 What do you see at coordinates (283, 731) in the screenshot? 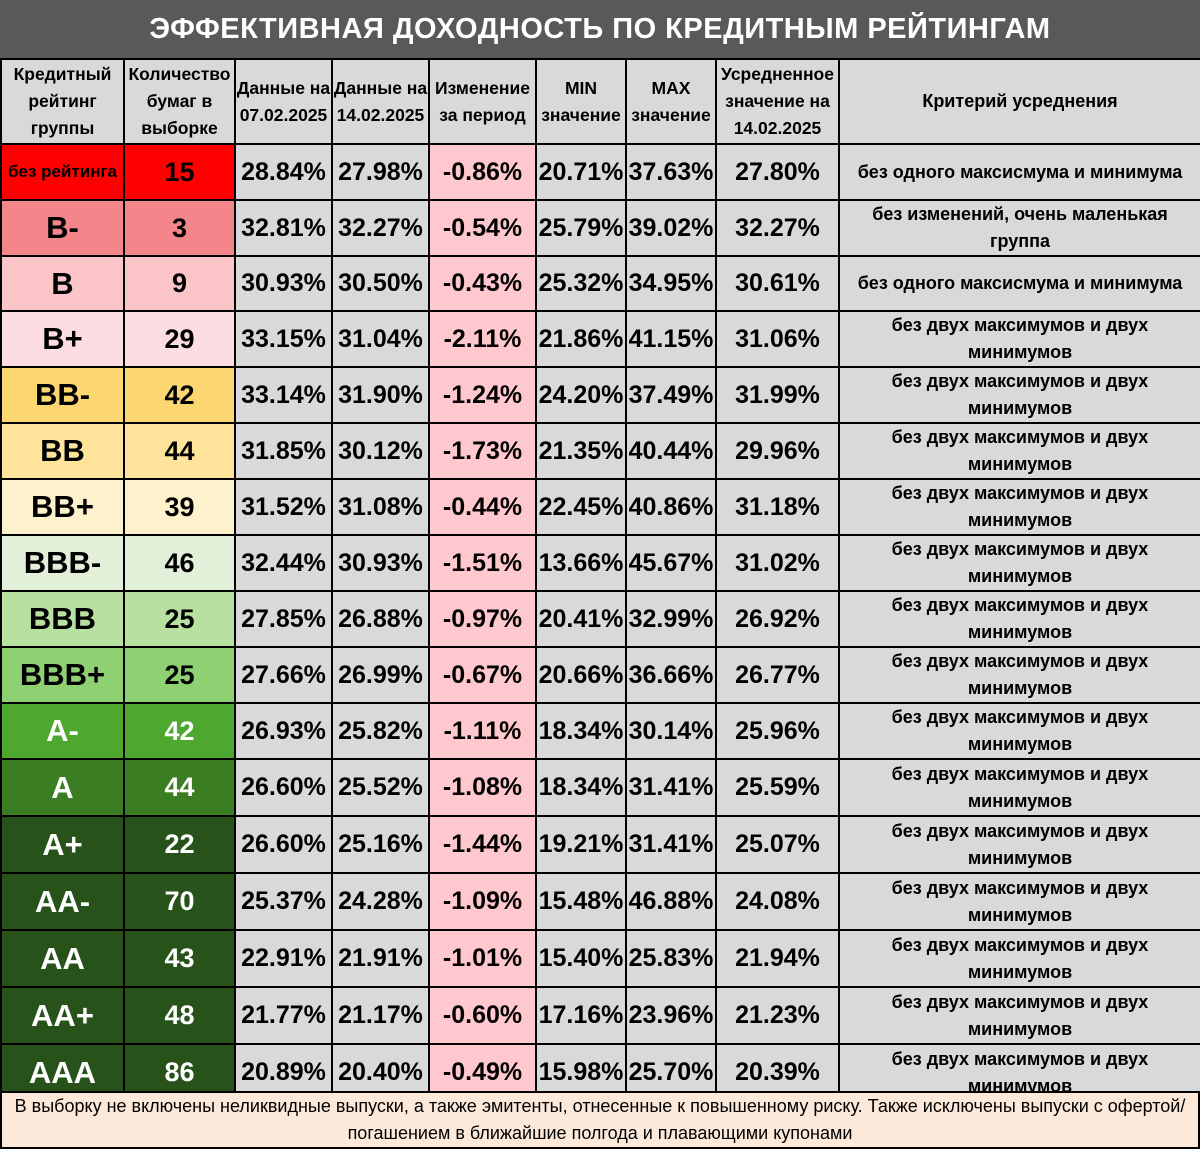
I see `date1-value-cell: 26.93%` at bounding box center [283, 731].